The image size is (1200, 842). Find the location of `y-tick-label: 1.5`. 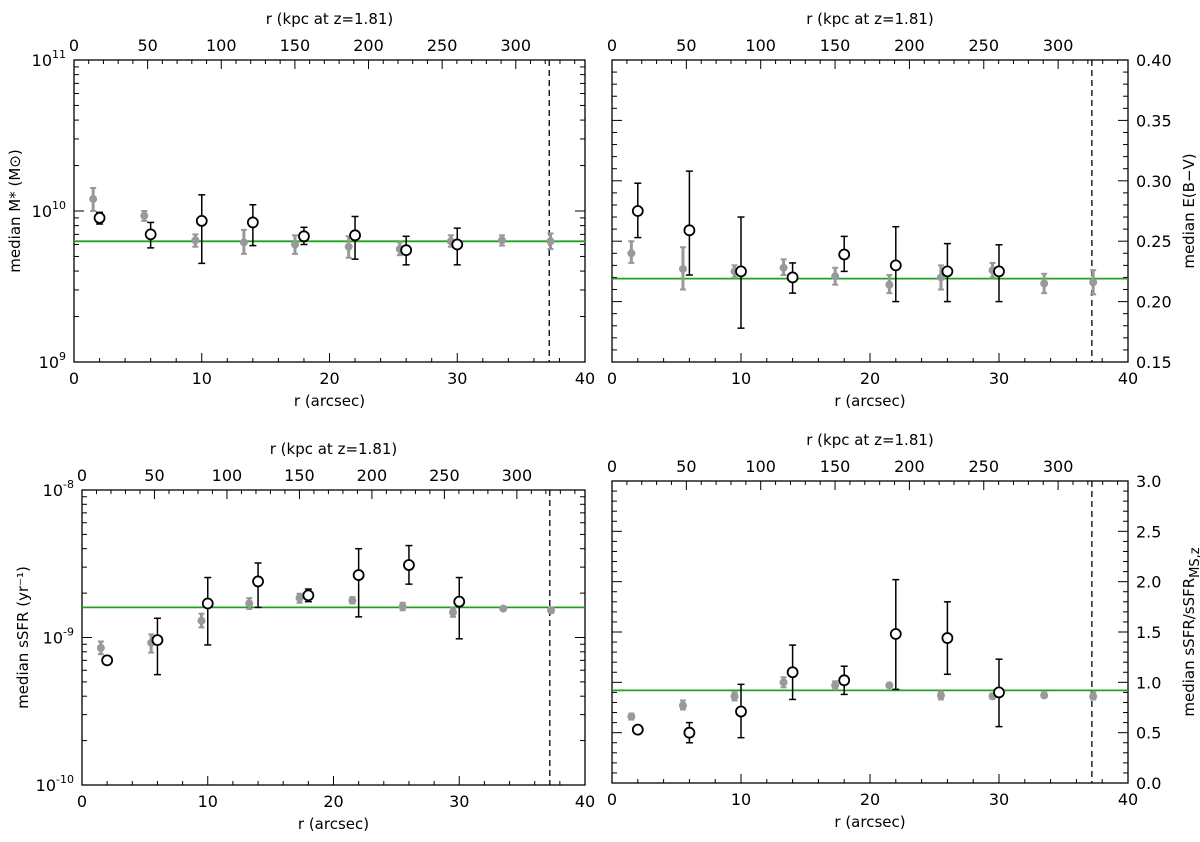

y-tick-label: 1.5 is located at coordinates (1148, 632).